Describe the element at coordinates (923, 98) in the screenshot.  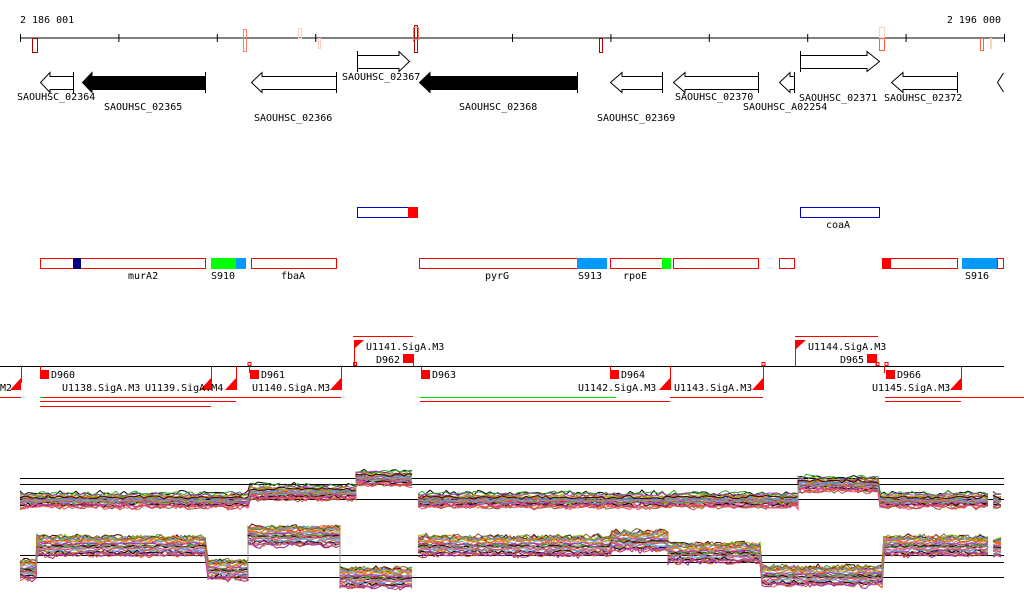
I see `gene-label: SAOUHSC_02372` at that location.